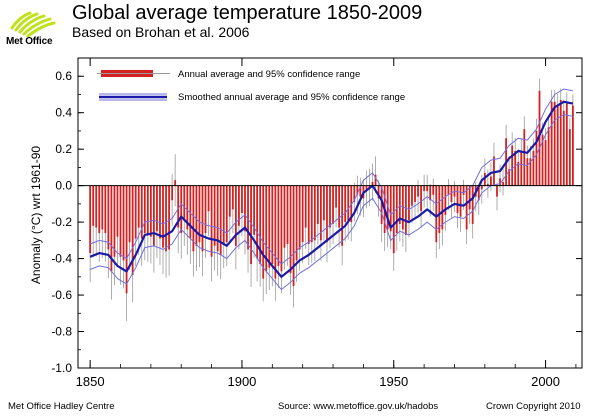 The height and width of the screenshot is (417, 606). Describe the element at coordinates (418, 191) in the screenshot. I see `bar-1958` at that location.